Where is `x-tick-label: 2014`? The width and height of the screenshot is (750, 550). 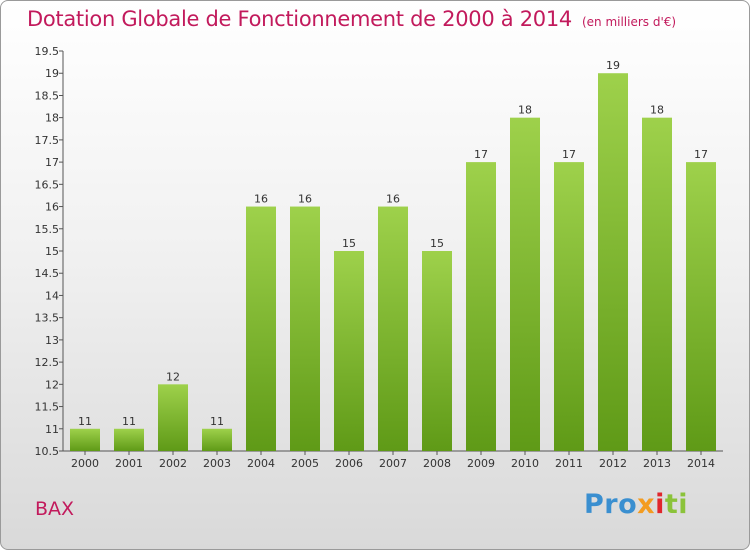 x-tick-label: 2014 is located at coordinates (701, 463).